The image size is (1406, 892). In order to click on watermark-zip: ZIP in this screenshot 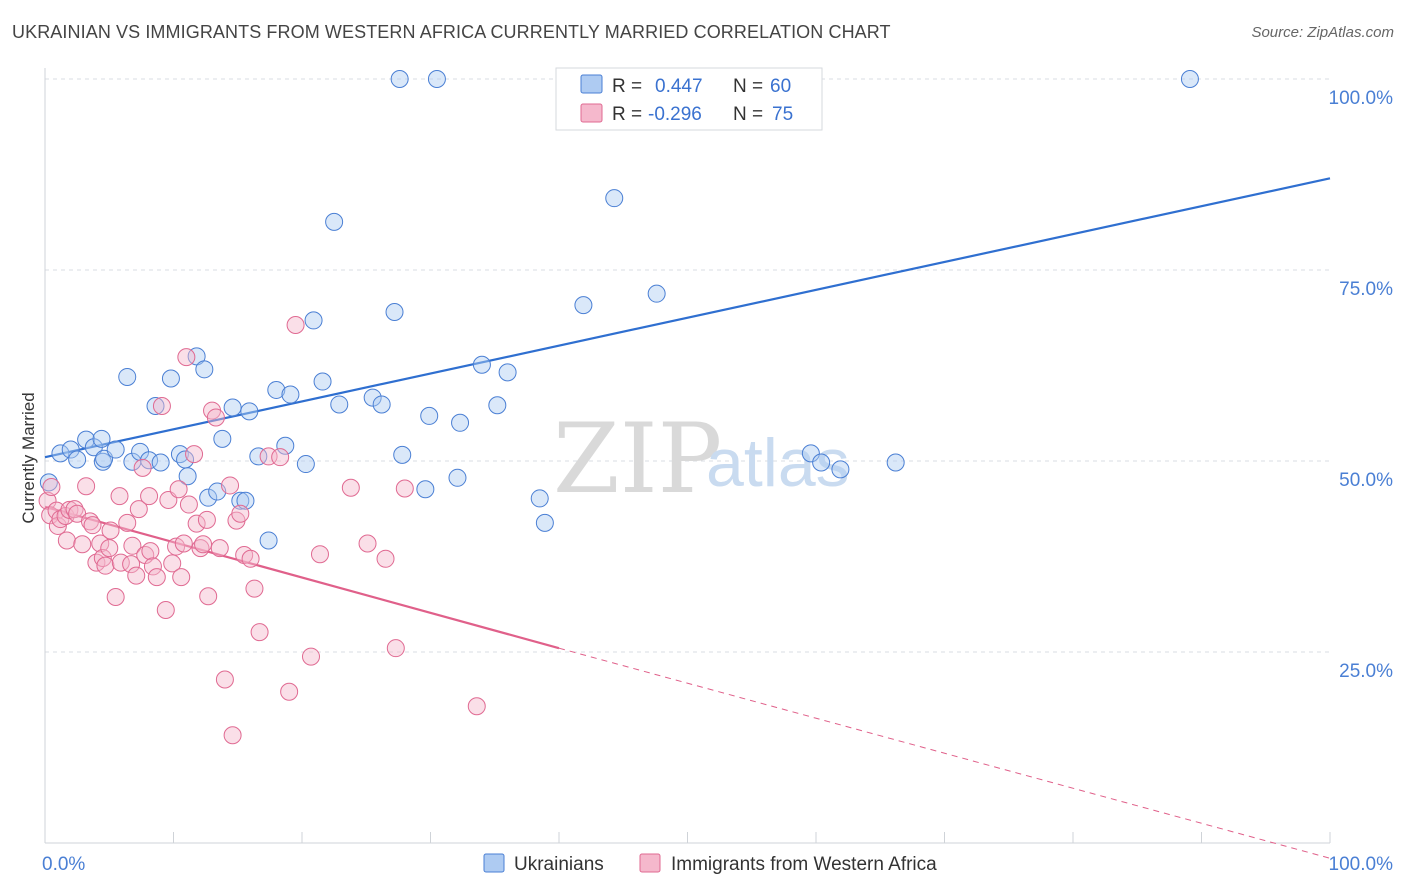, I will do `click(637, 459)`.